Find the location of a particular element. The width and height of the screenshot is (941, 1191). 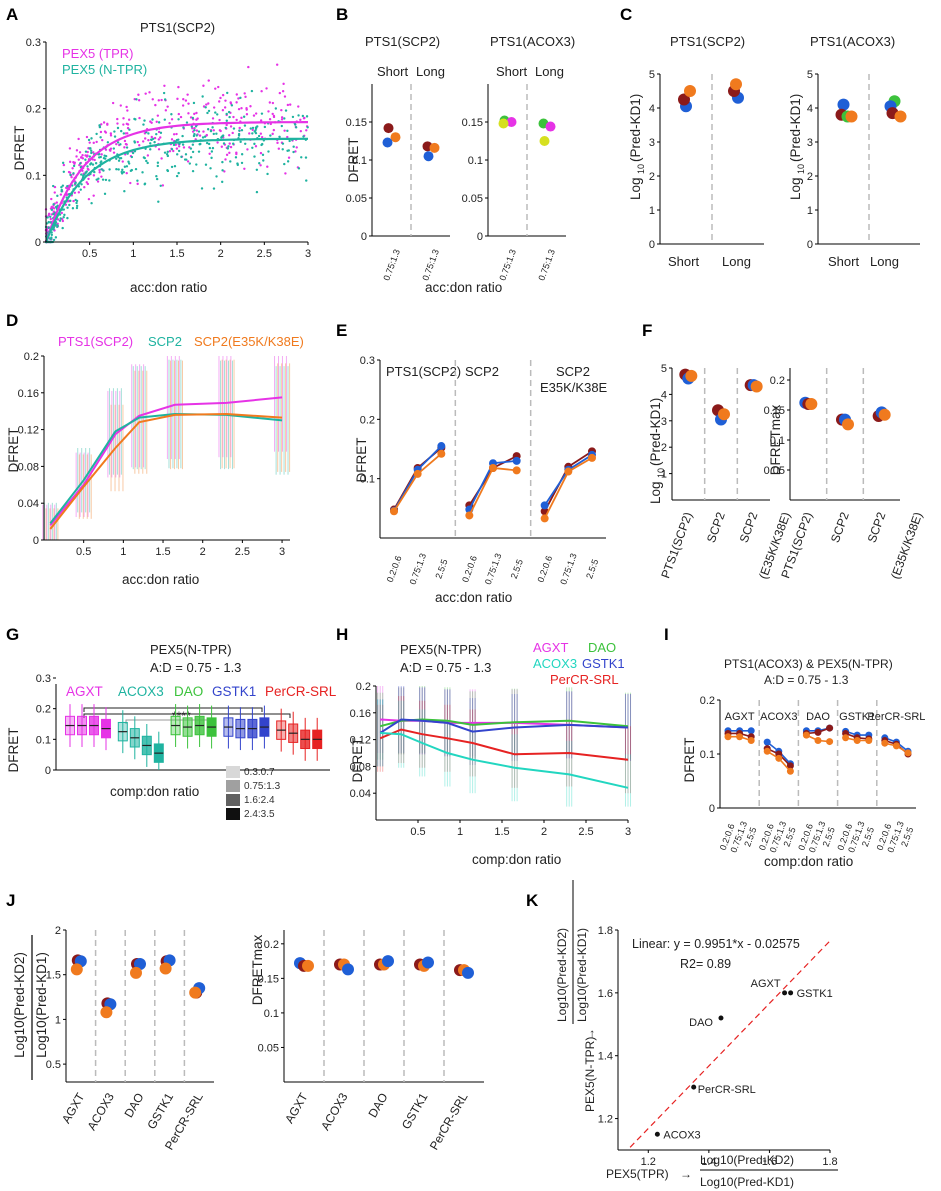

panel-c-1-ytick-label: 3 is located at coordinates (810, 143).